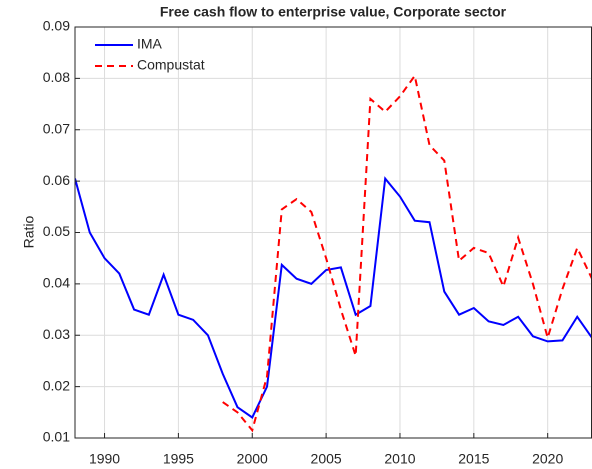 The image size is (592, 469). What do you see at coordinates (56, 334) in the screenshot?
I see `y-tick-label: 0.03` at bounding box center [56, 334].